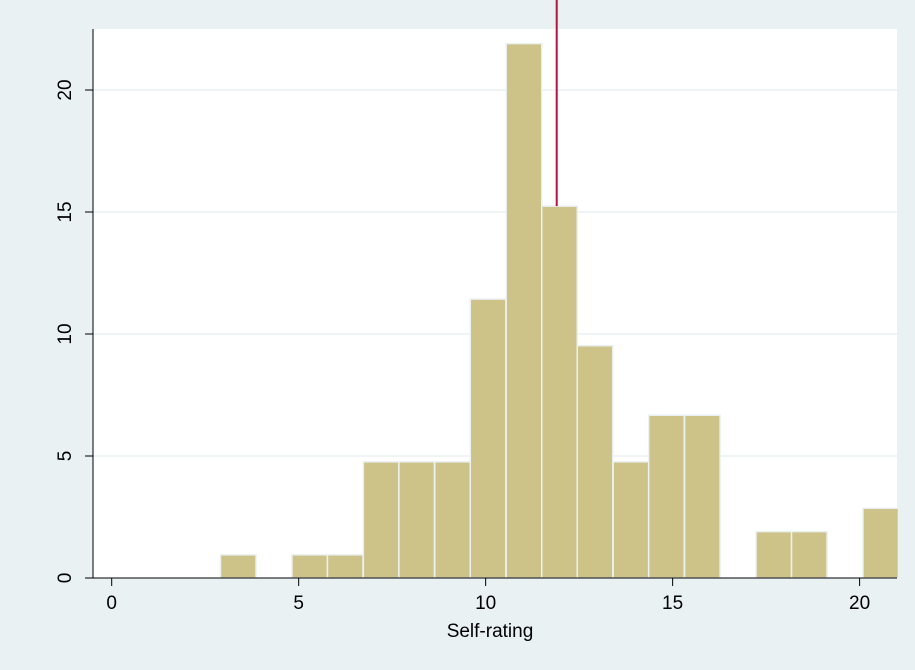 Image resolution: width=915 pixels, height=670 pixels. Describe the element at coordinates (65, 333) in the screenshot. I see `y-tick-label: 10` at that location.